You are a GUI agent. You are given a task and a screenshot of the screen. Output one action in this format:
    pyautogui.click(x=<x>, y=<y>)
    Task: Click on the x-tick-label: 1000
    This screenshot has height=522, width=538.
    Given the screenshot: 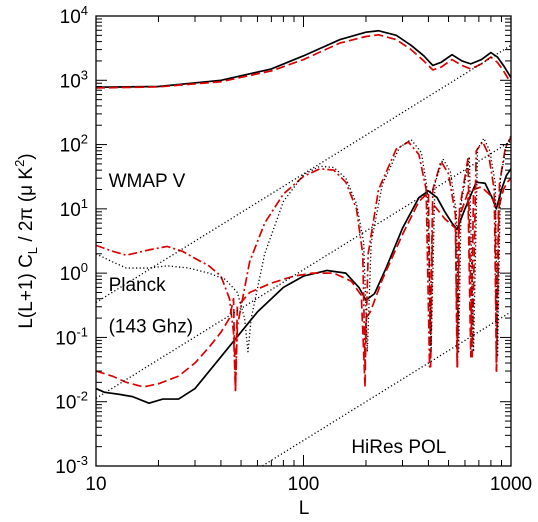 What is the action you would take?
    pyautogui.click(x=511, y=484)
    